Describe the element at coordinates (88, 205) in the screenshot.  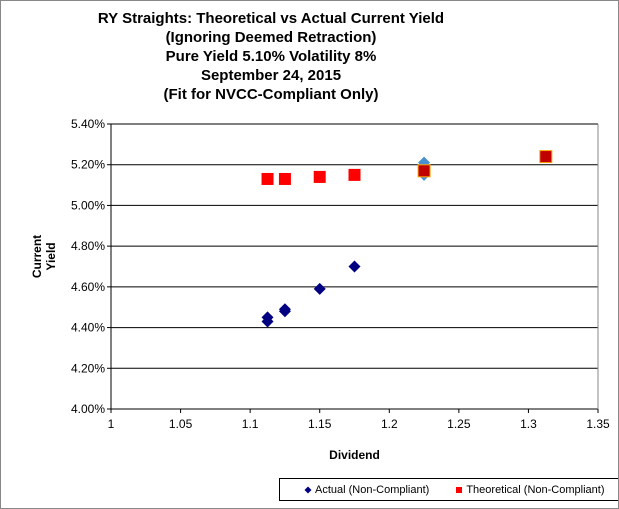
I see `y-tick-label: 5.00%` at that location.